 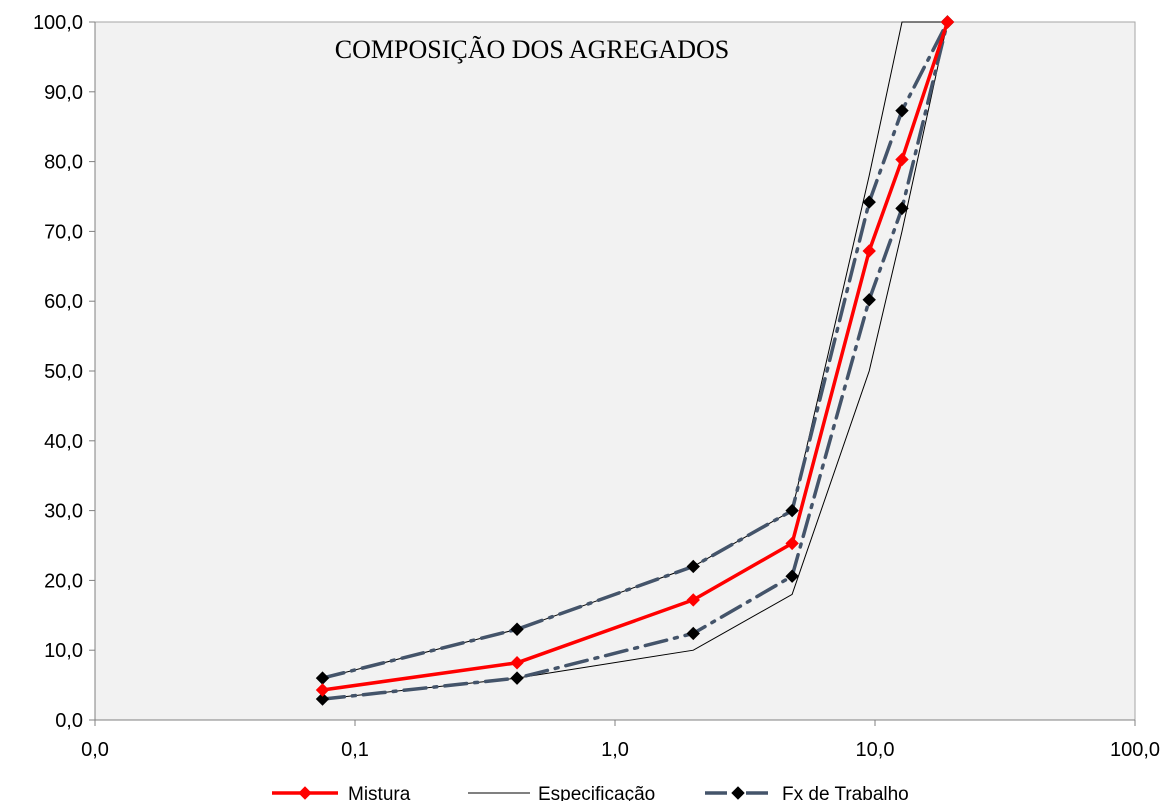 I want to click on x-tick-label: 0,1, so click(x=355, y=750).